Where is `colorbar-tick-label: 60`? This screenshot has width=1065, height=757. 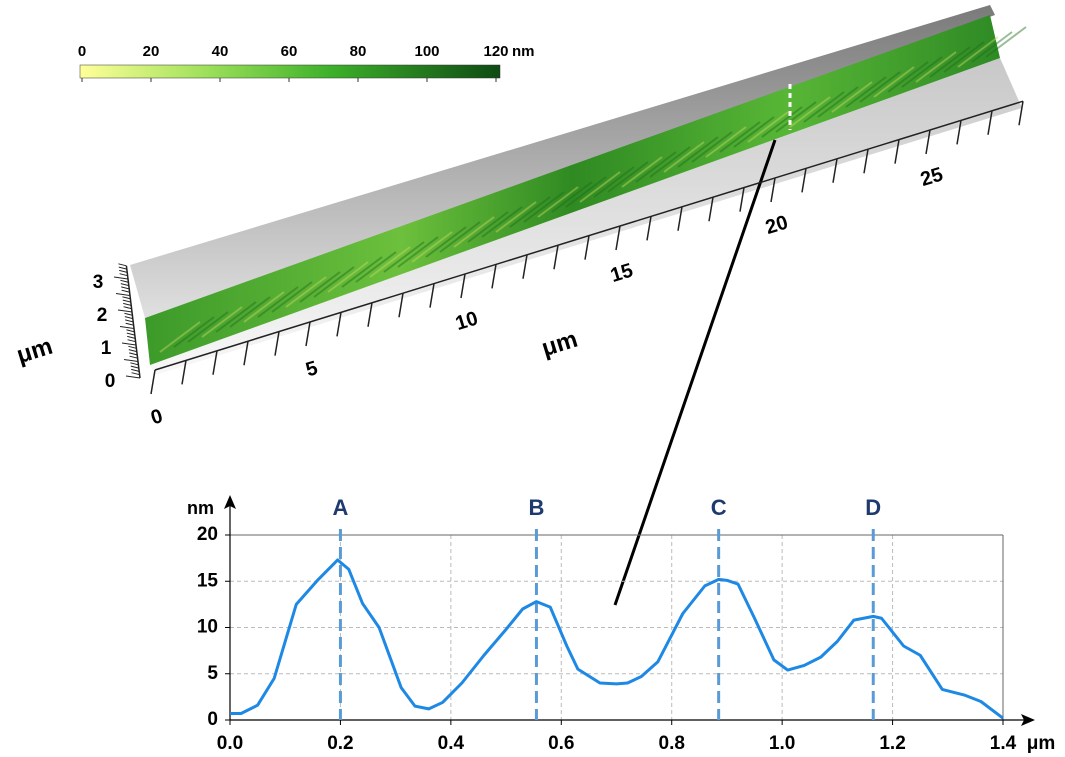 colorbar-tick-label: 60 is located at coordinates (289, 51).